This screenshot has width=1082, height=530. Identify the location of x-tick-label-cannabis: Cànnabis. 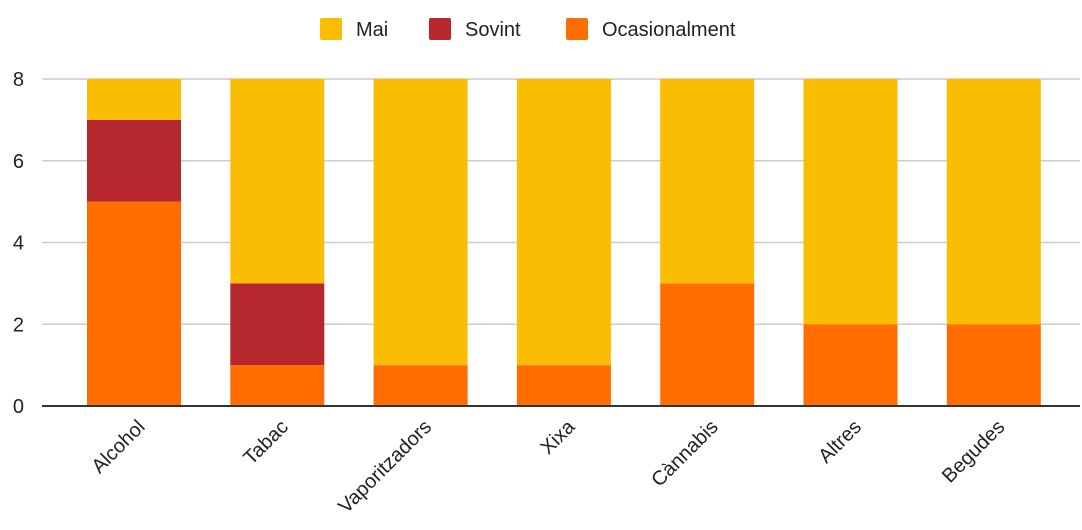
(684, 453).